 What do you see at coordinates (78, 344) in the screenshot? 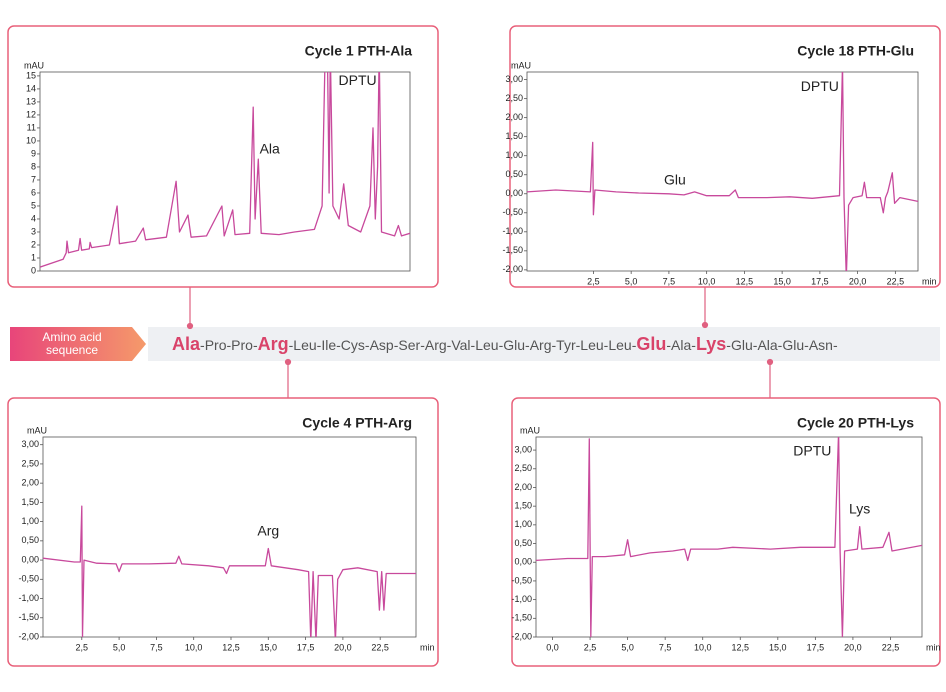
I see `sequence-label-box` at bounding box center [78, 344].